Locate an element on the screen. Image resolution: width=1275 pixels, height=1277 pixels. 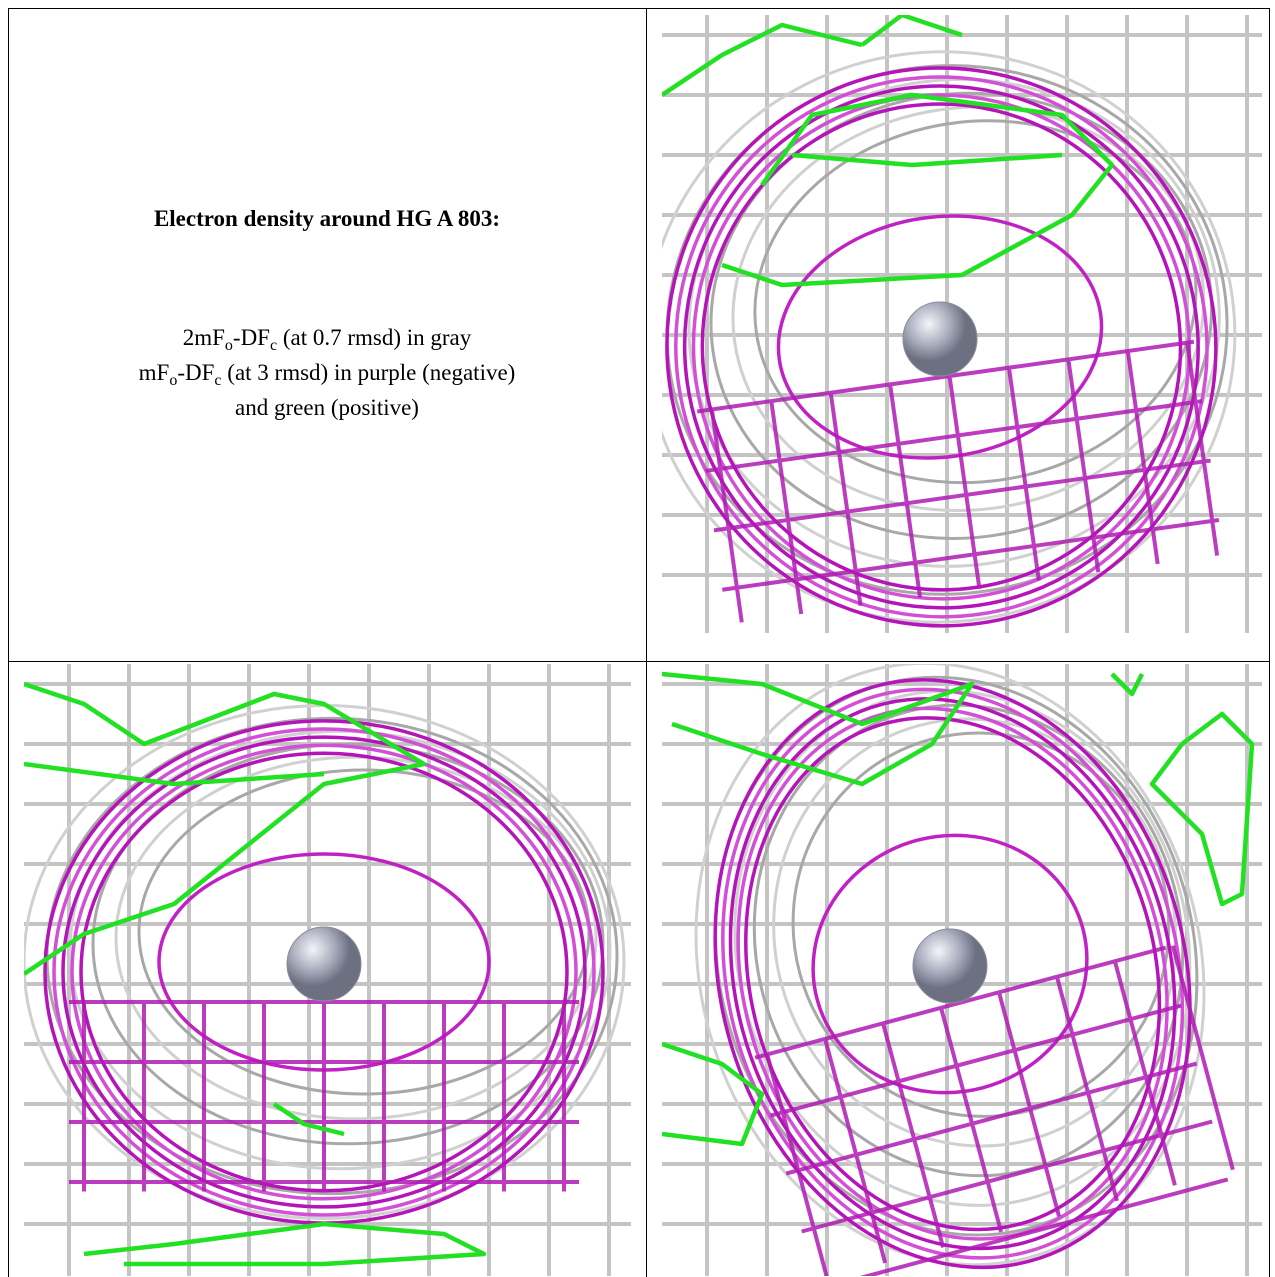
text: 2mF is located at coordinates (203, 337).